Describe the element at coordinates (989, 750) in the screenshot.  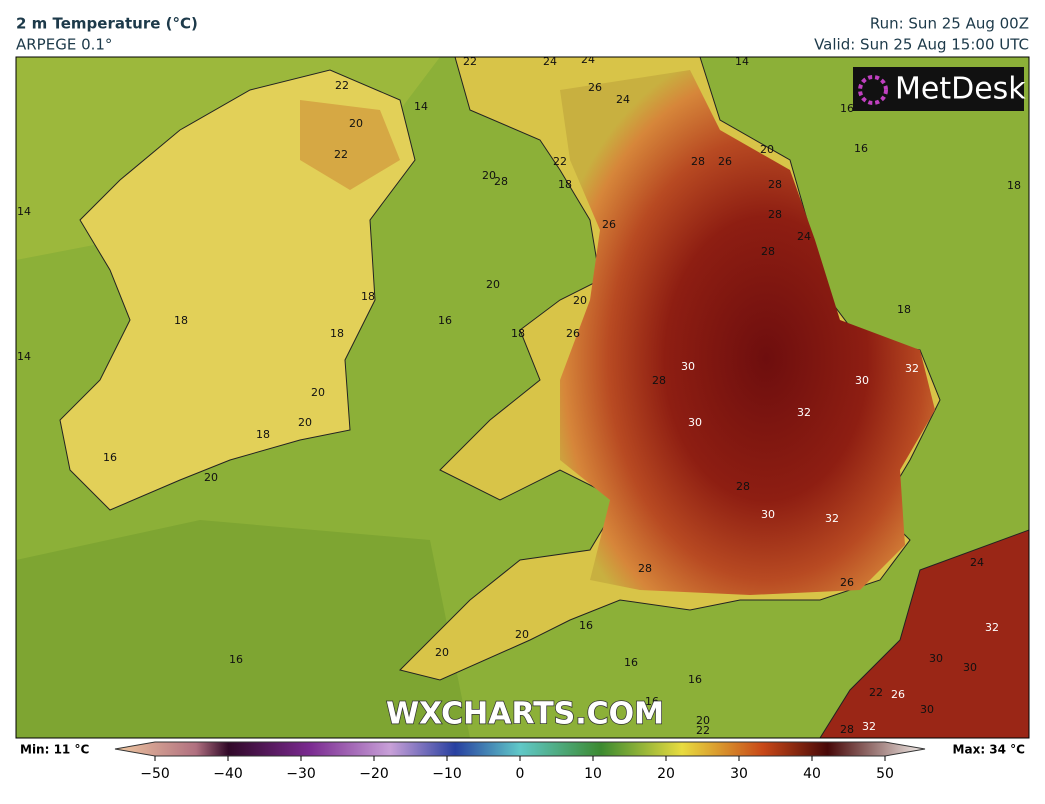
I see `max-label: Max: 34 °C` at that location.